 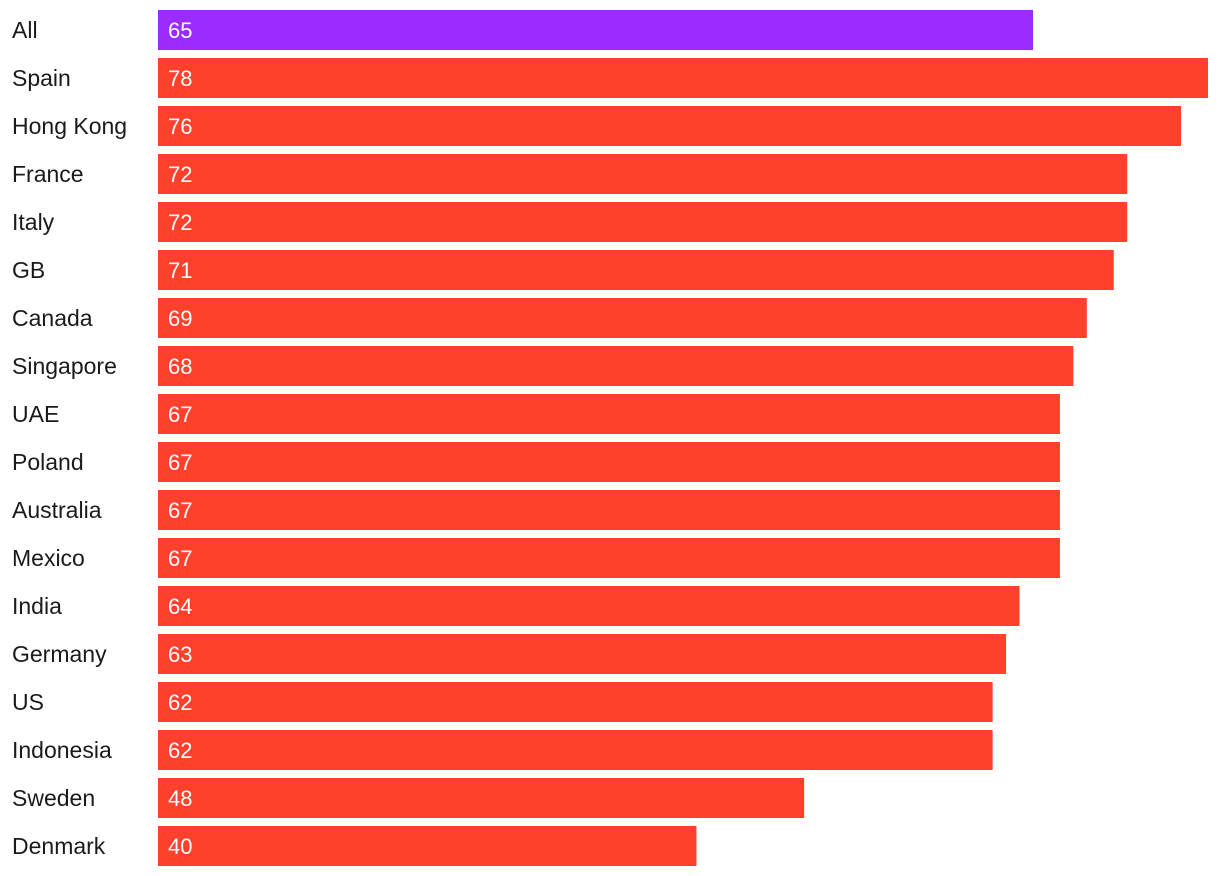 I want to click on category-label-france: France, so click(x=48, y=174).